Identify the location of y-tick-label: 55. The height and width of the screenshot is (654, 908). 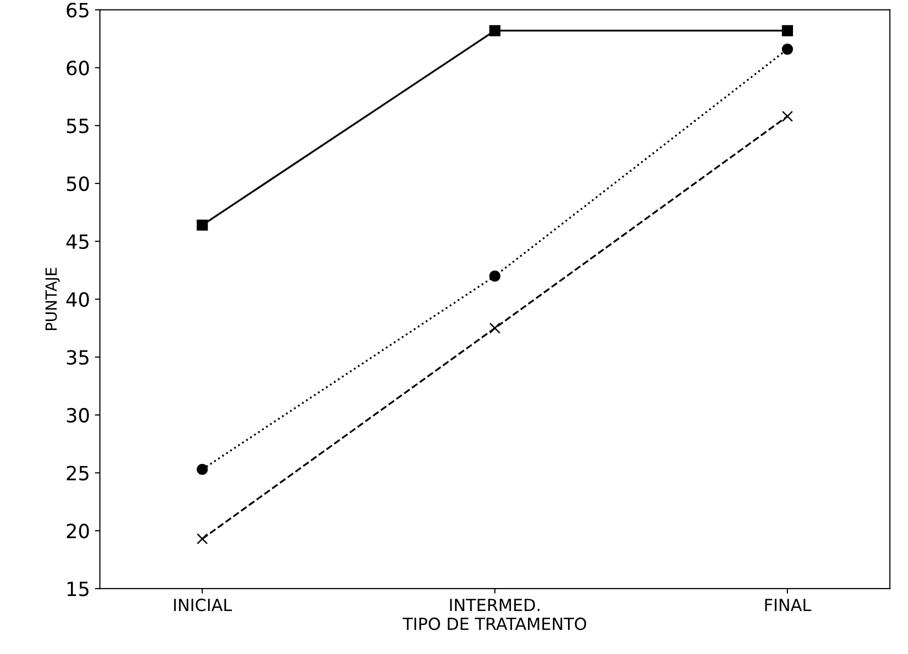
(77, 126).